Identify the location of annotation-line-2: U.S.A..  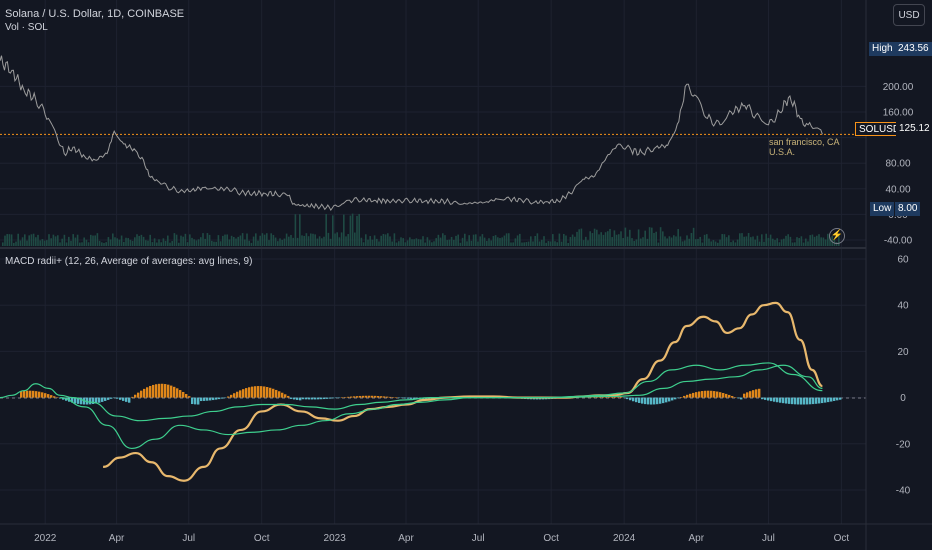
(782, 152).